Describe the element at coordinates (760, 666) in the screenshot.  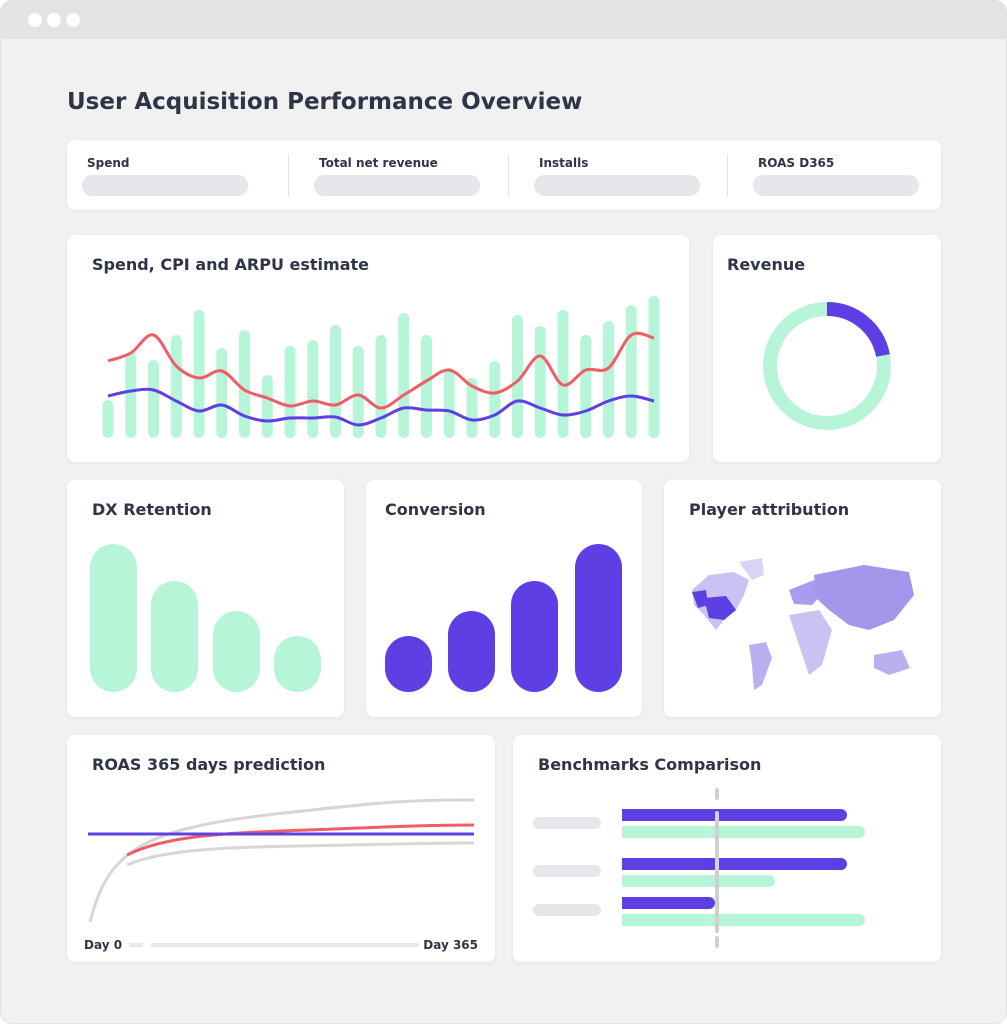
I see `map-south-america` at that location.